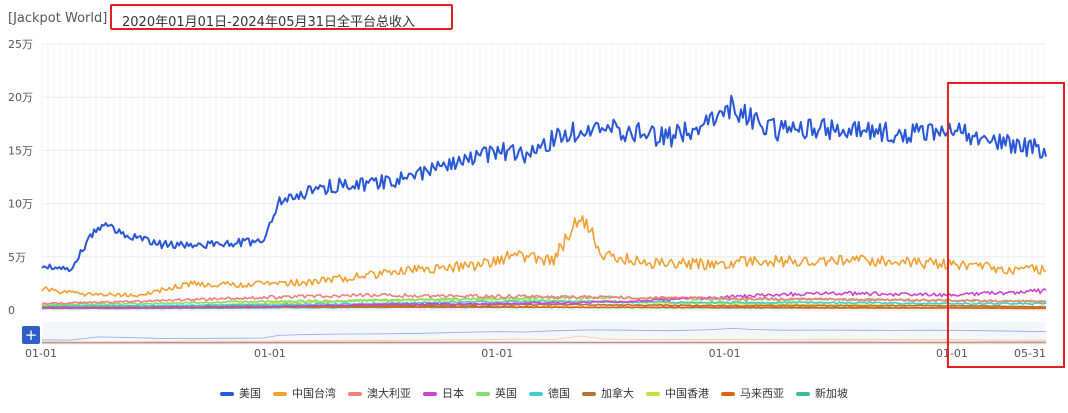  Describe the element at coordinates (389, 393) in the screenshot. I see `legend-label: 澳大利亚` at that location.